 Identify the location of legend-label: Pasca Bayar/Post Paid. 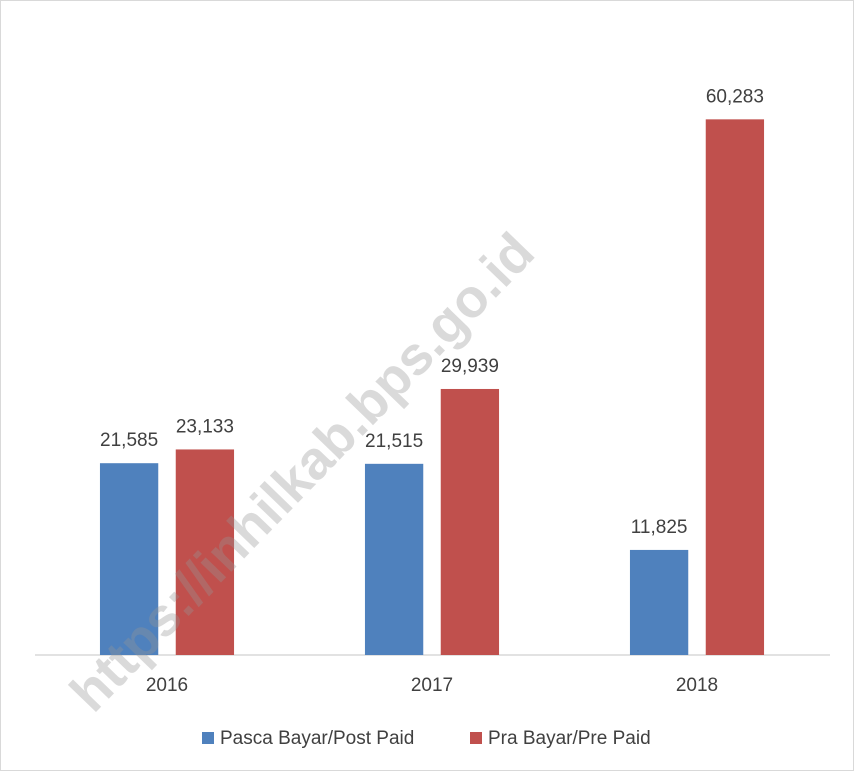
(317, 738).